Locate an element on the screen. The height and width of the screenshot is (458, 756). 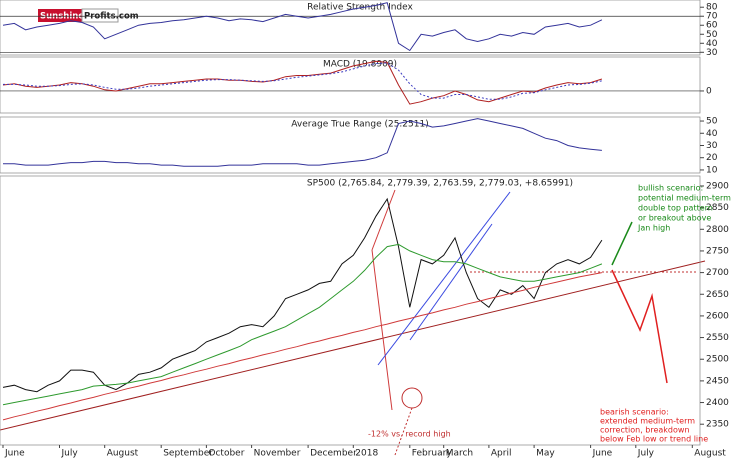
bearish-note: below Feb low or trend line is located at coordinates (654, 439).